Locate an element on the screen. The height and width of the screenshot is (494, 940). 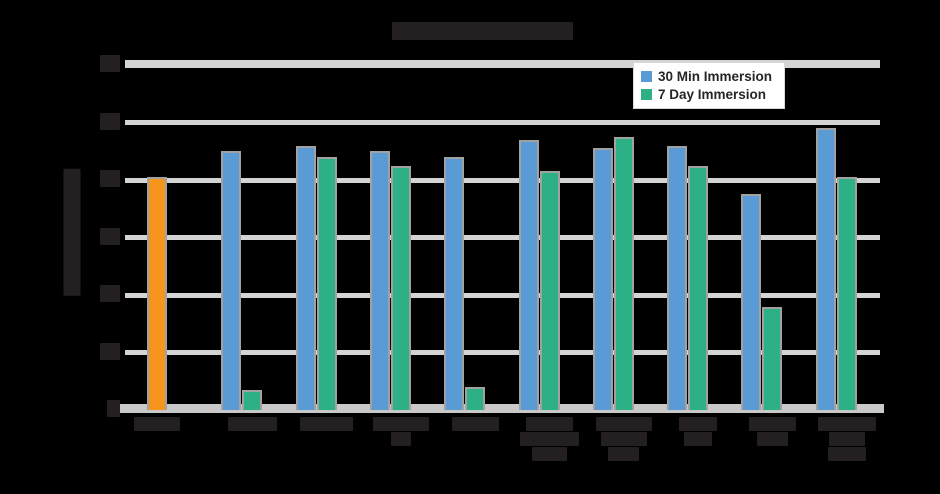
x-label-1: Control is located at coordinates (157, 424).